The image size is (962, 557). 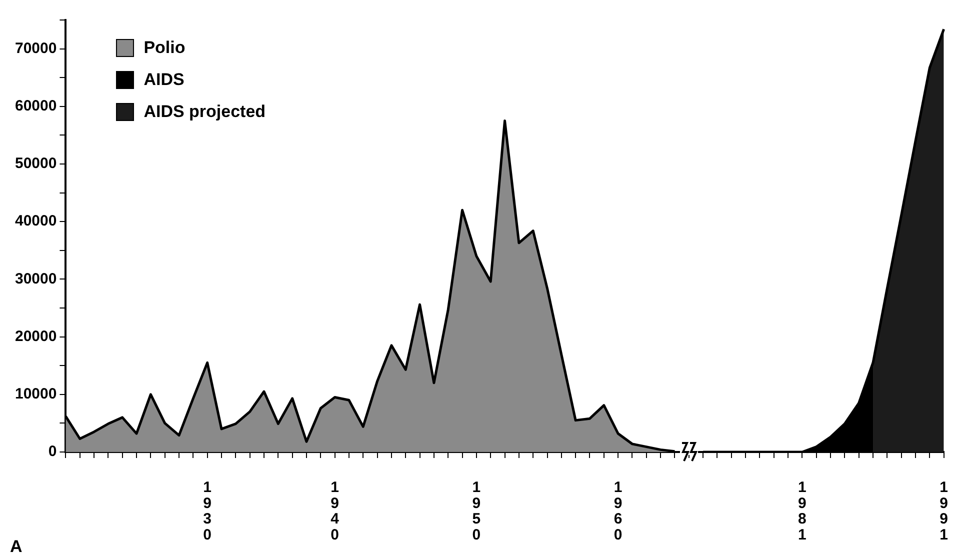 What do you see at coordinates (207, 511) in the screenshot?
I see `x-tick-label: 1930` at bounding box center [207, 511].